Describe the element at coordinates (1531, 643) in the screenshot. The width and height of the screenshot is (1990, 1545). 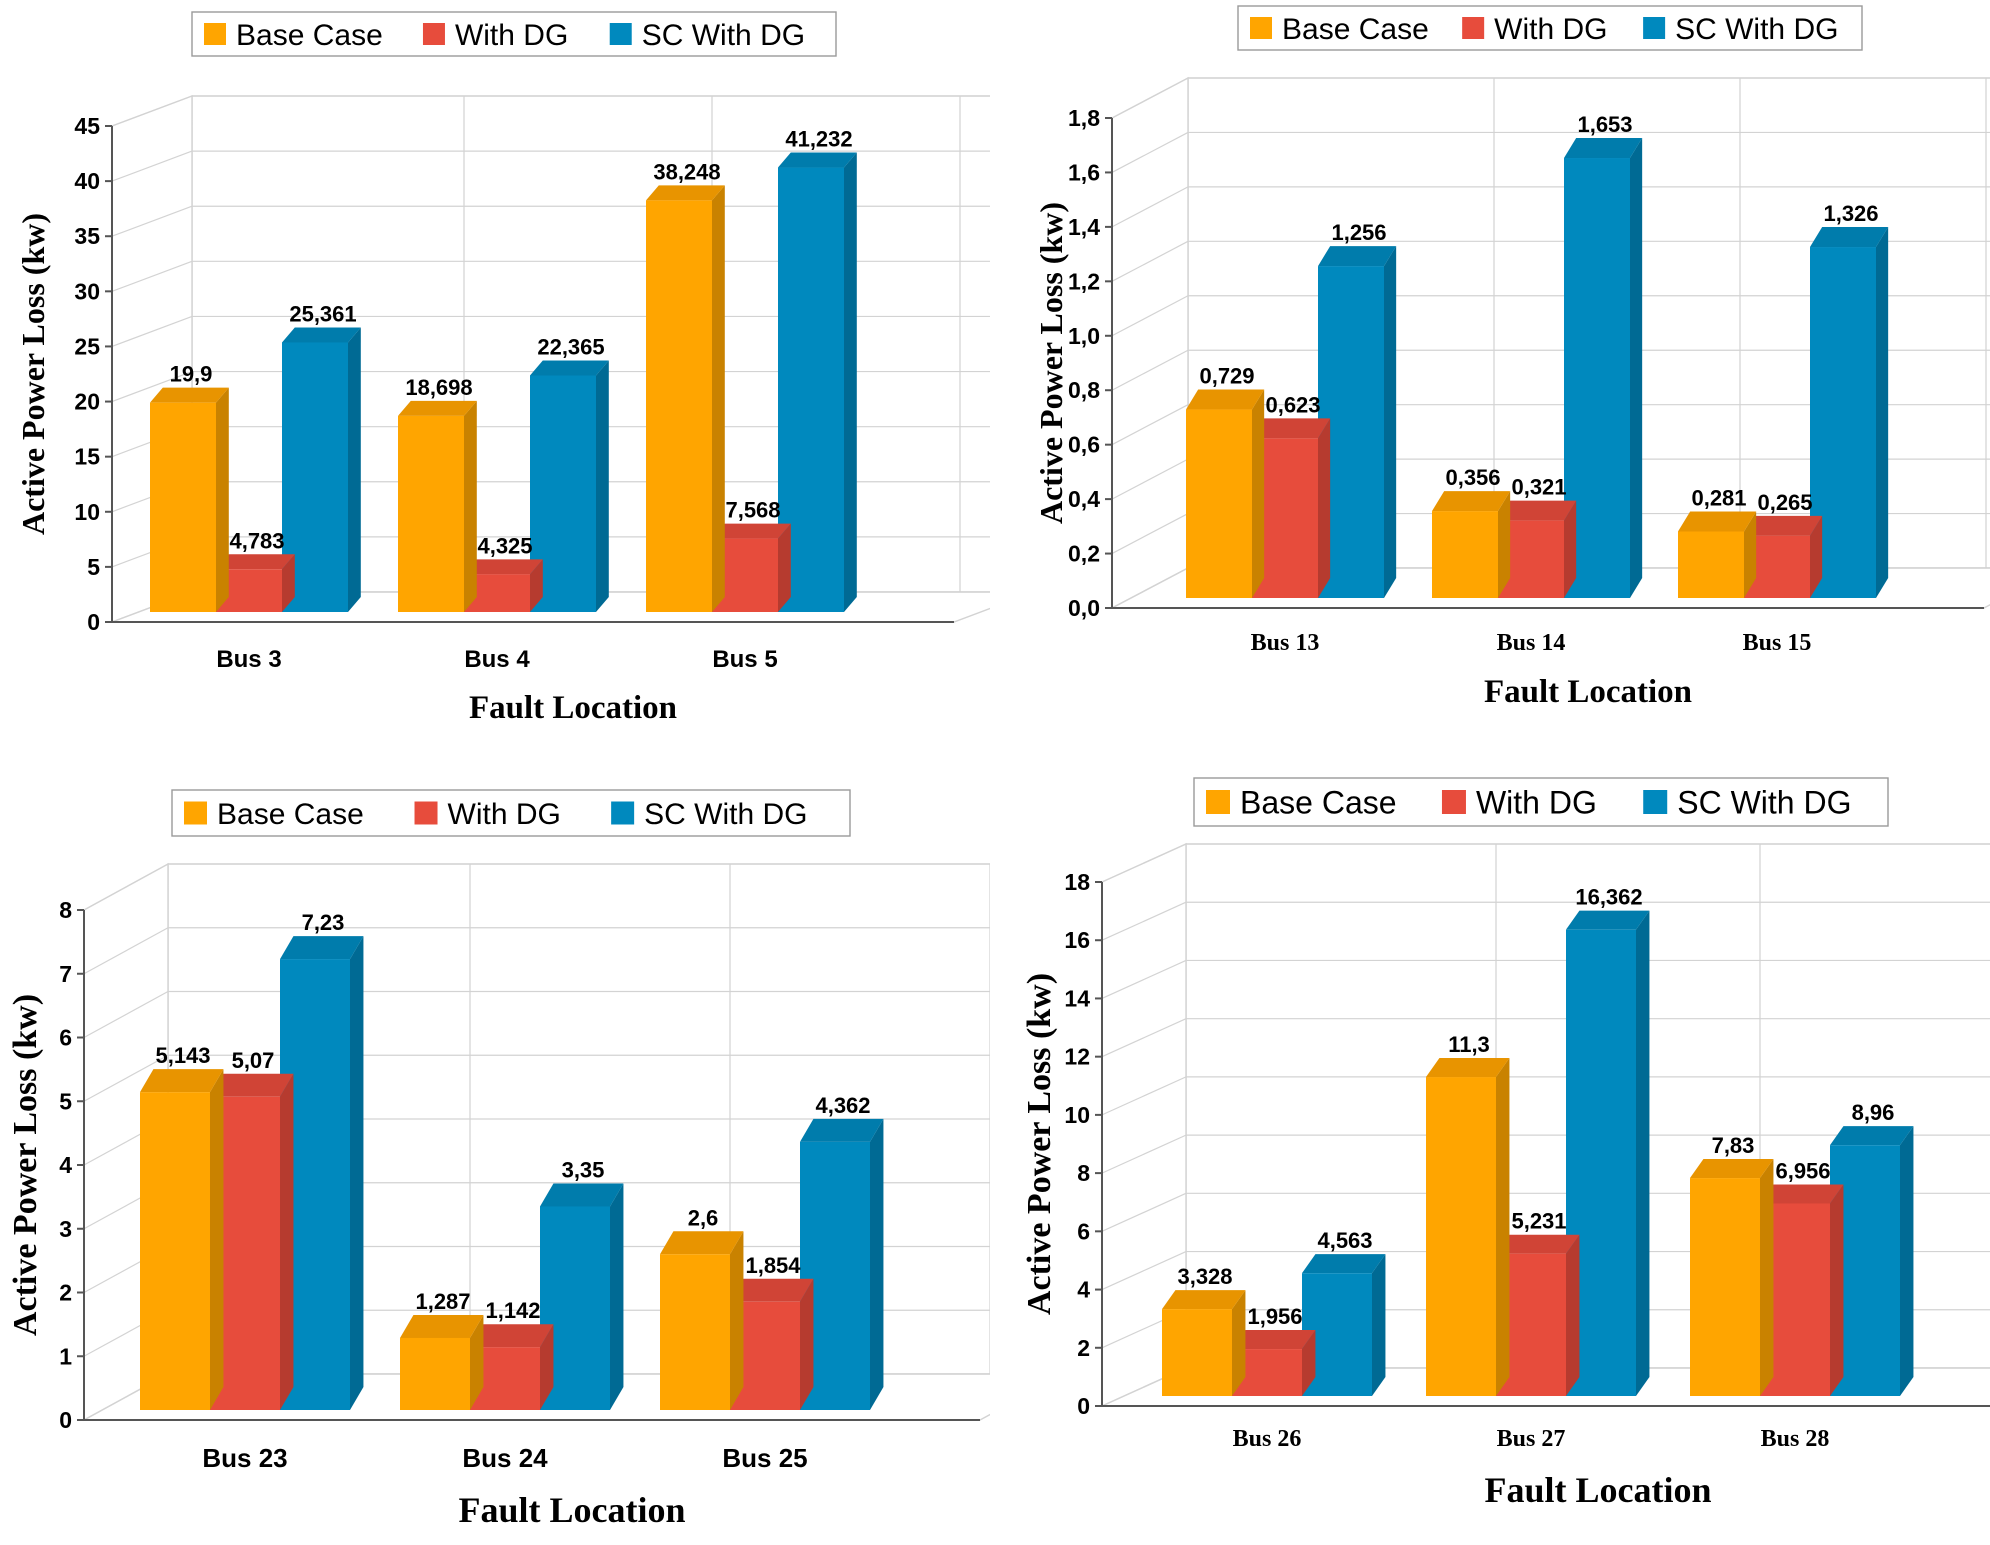
I see `x-tick-label: Bus 14` at that location.